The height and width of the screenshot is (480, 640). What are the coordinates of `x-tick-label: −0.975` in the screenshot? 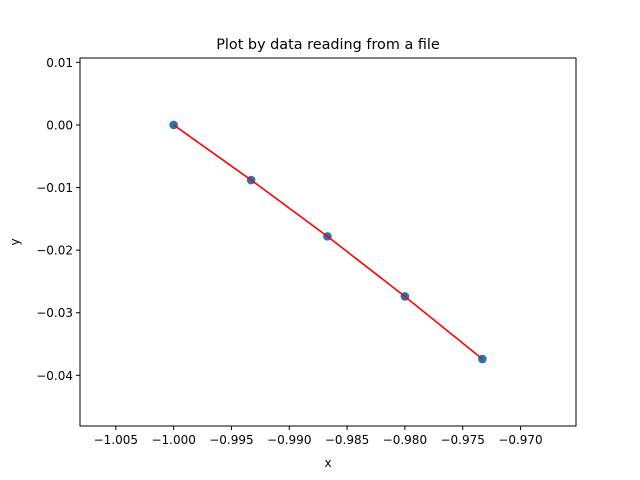 It's located at (462, 440).